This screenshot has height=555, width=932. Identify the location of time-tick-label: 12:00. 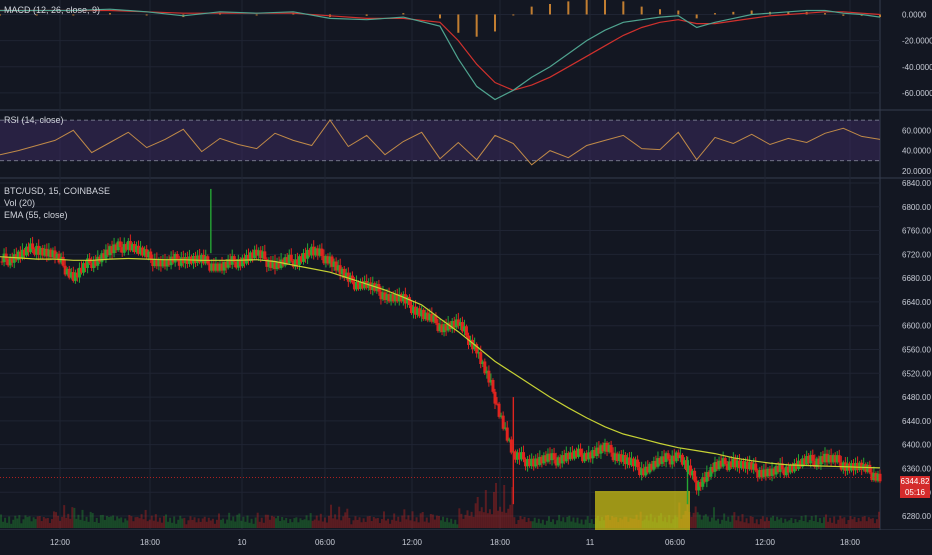
(765, 542).